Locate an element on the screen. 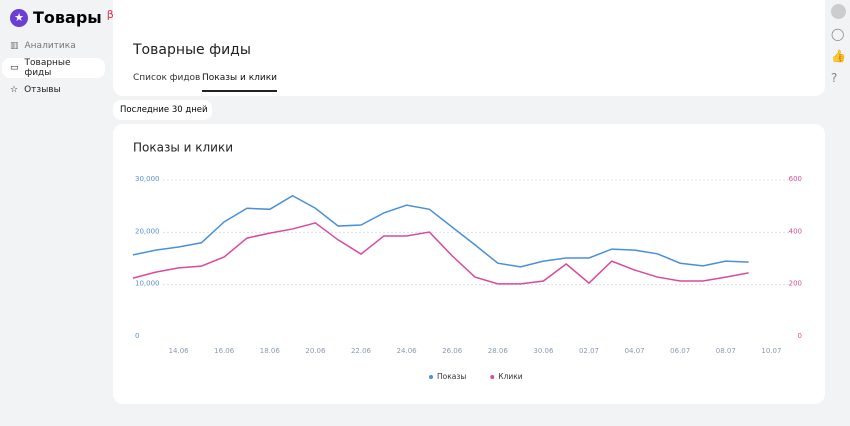 The image size is (850, 426). logo-text: Товары is located at coordinates (67, 17).